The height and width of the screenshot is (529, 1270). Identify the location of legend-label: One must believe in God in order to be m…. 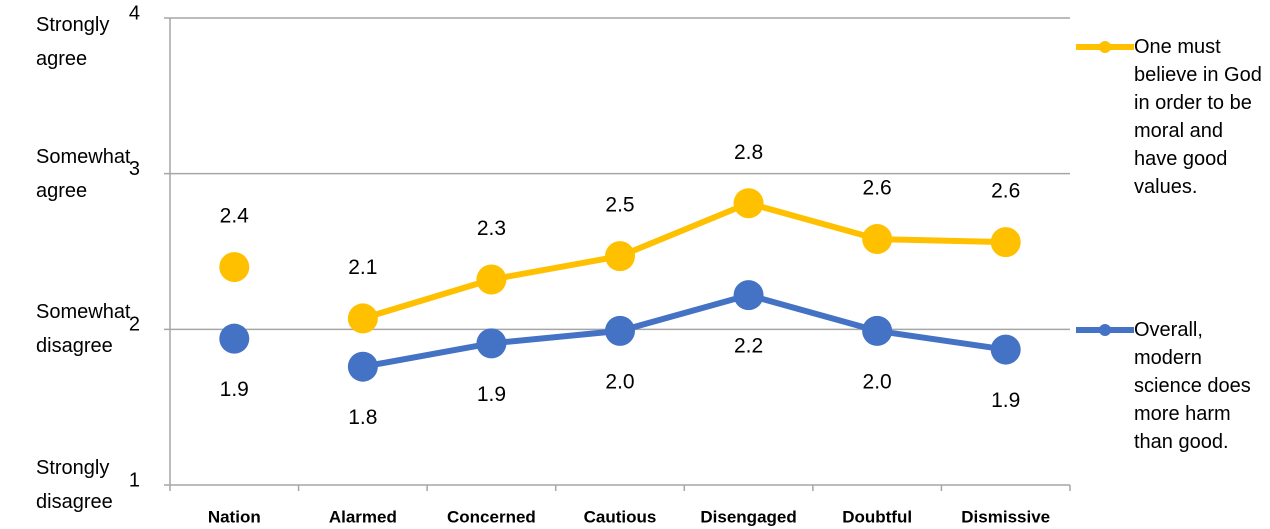
(1198, 117).